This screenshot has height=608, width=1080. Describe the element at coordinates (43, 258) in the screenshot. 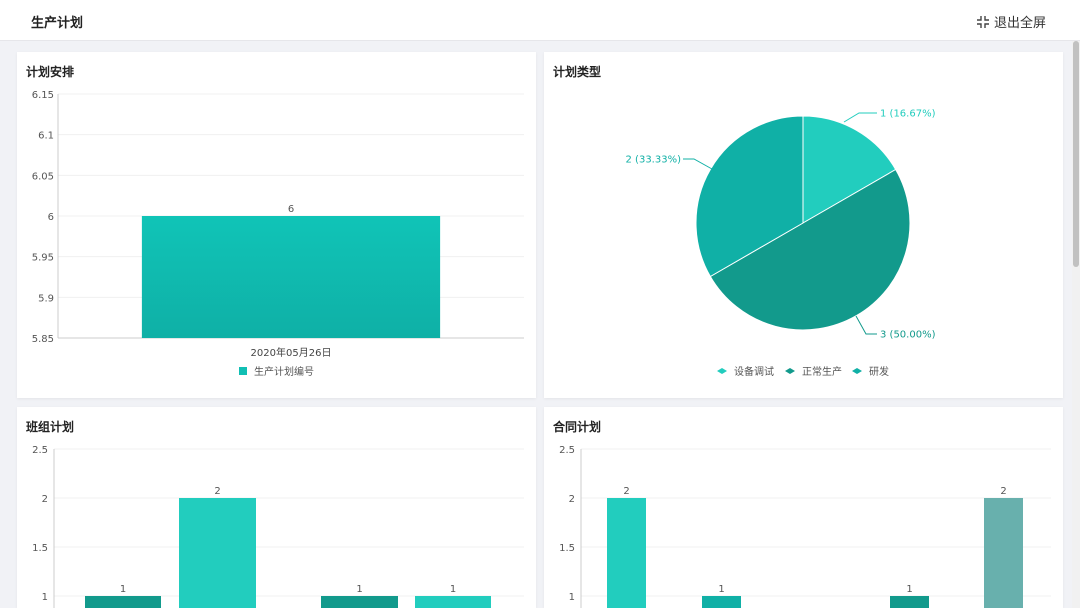

I see `y-tick-label: 5.95` at that location.